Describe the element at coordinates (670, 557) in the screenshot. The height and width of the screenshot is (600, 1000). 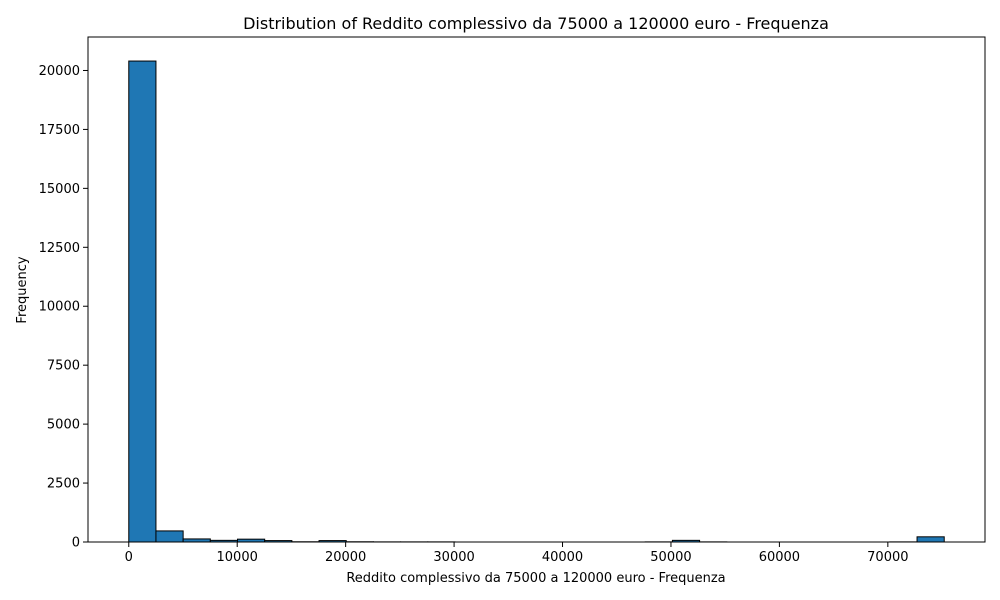
I see `x-tick-label-5: 50000` at that location.